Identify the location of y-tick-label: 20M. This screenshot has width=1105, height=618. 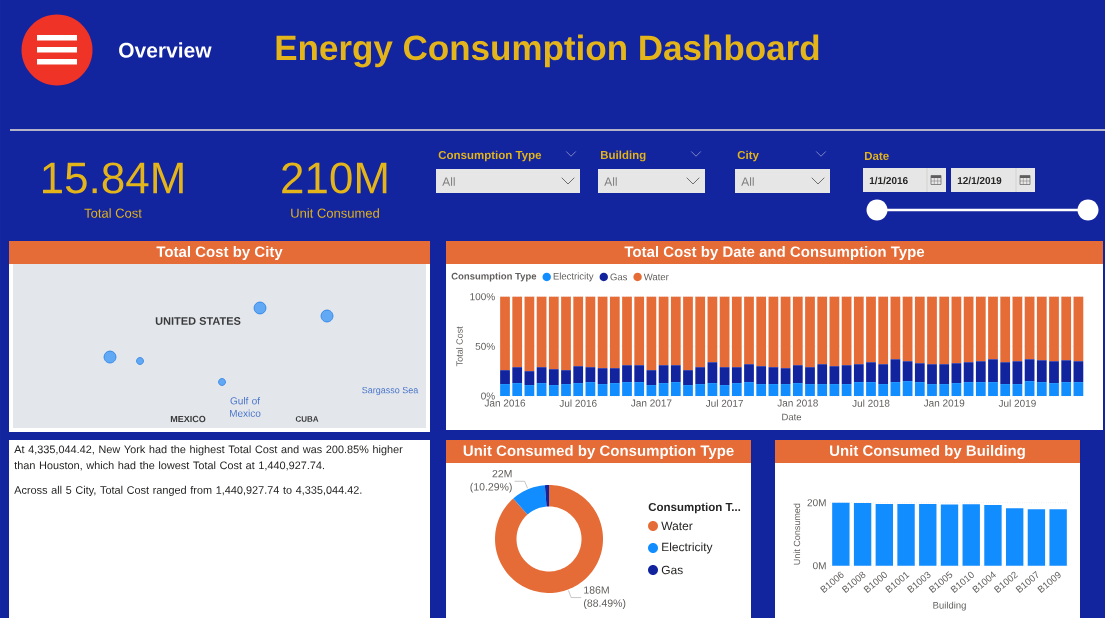
(816, 503).